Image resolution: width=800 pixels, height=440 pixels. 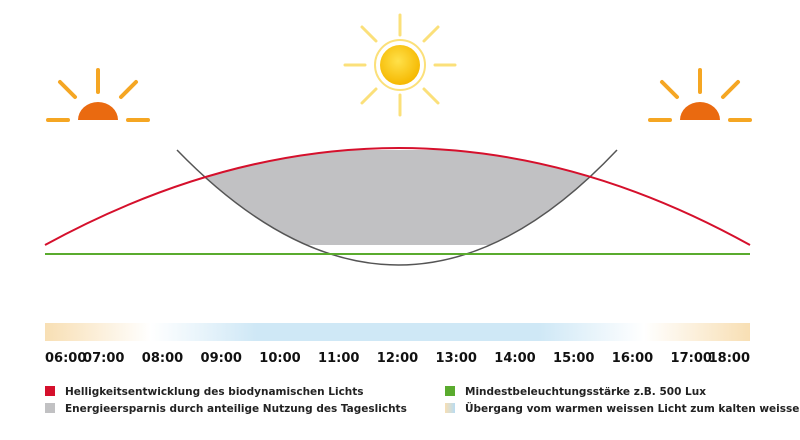 I want to click on sun-rising, so click(x=98, y=95).